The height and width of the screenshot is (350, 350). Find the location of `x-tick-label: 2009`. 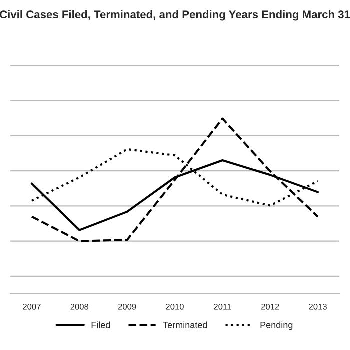

x-tick-label: 2009 is located at coordinates (127, 307).